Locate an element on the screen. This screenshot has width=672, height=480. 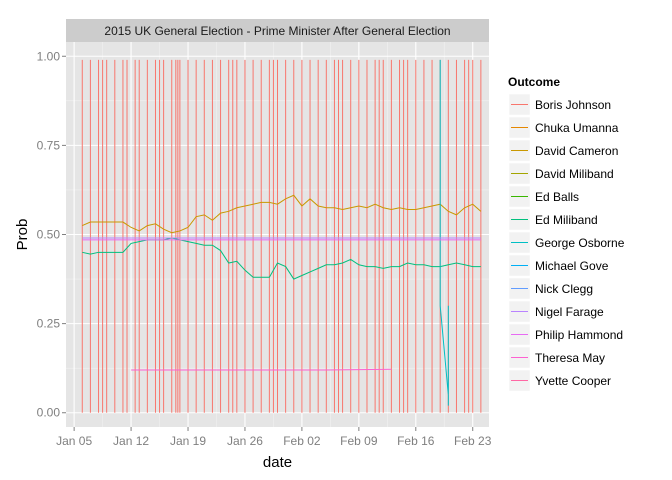
legend-label: Ed Miliband is located at coordinates (566, 220).